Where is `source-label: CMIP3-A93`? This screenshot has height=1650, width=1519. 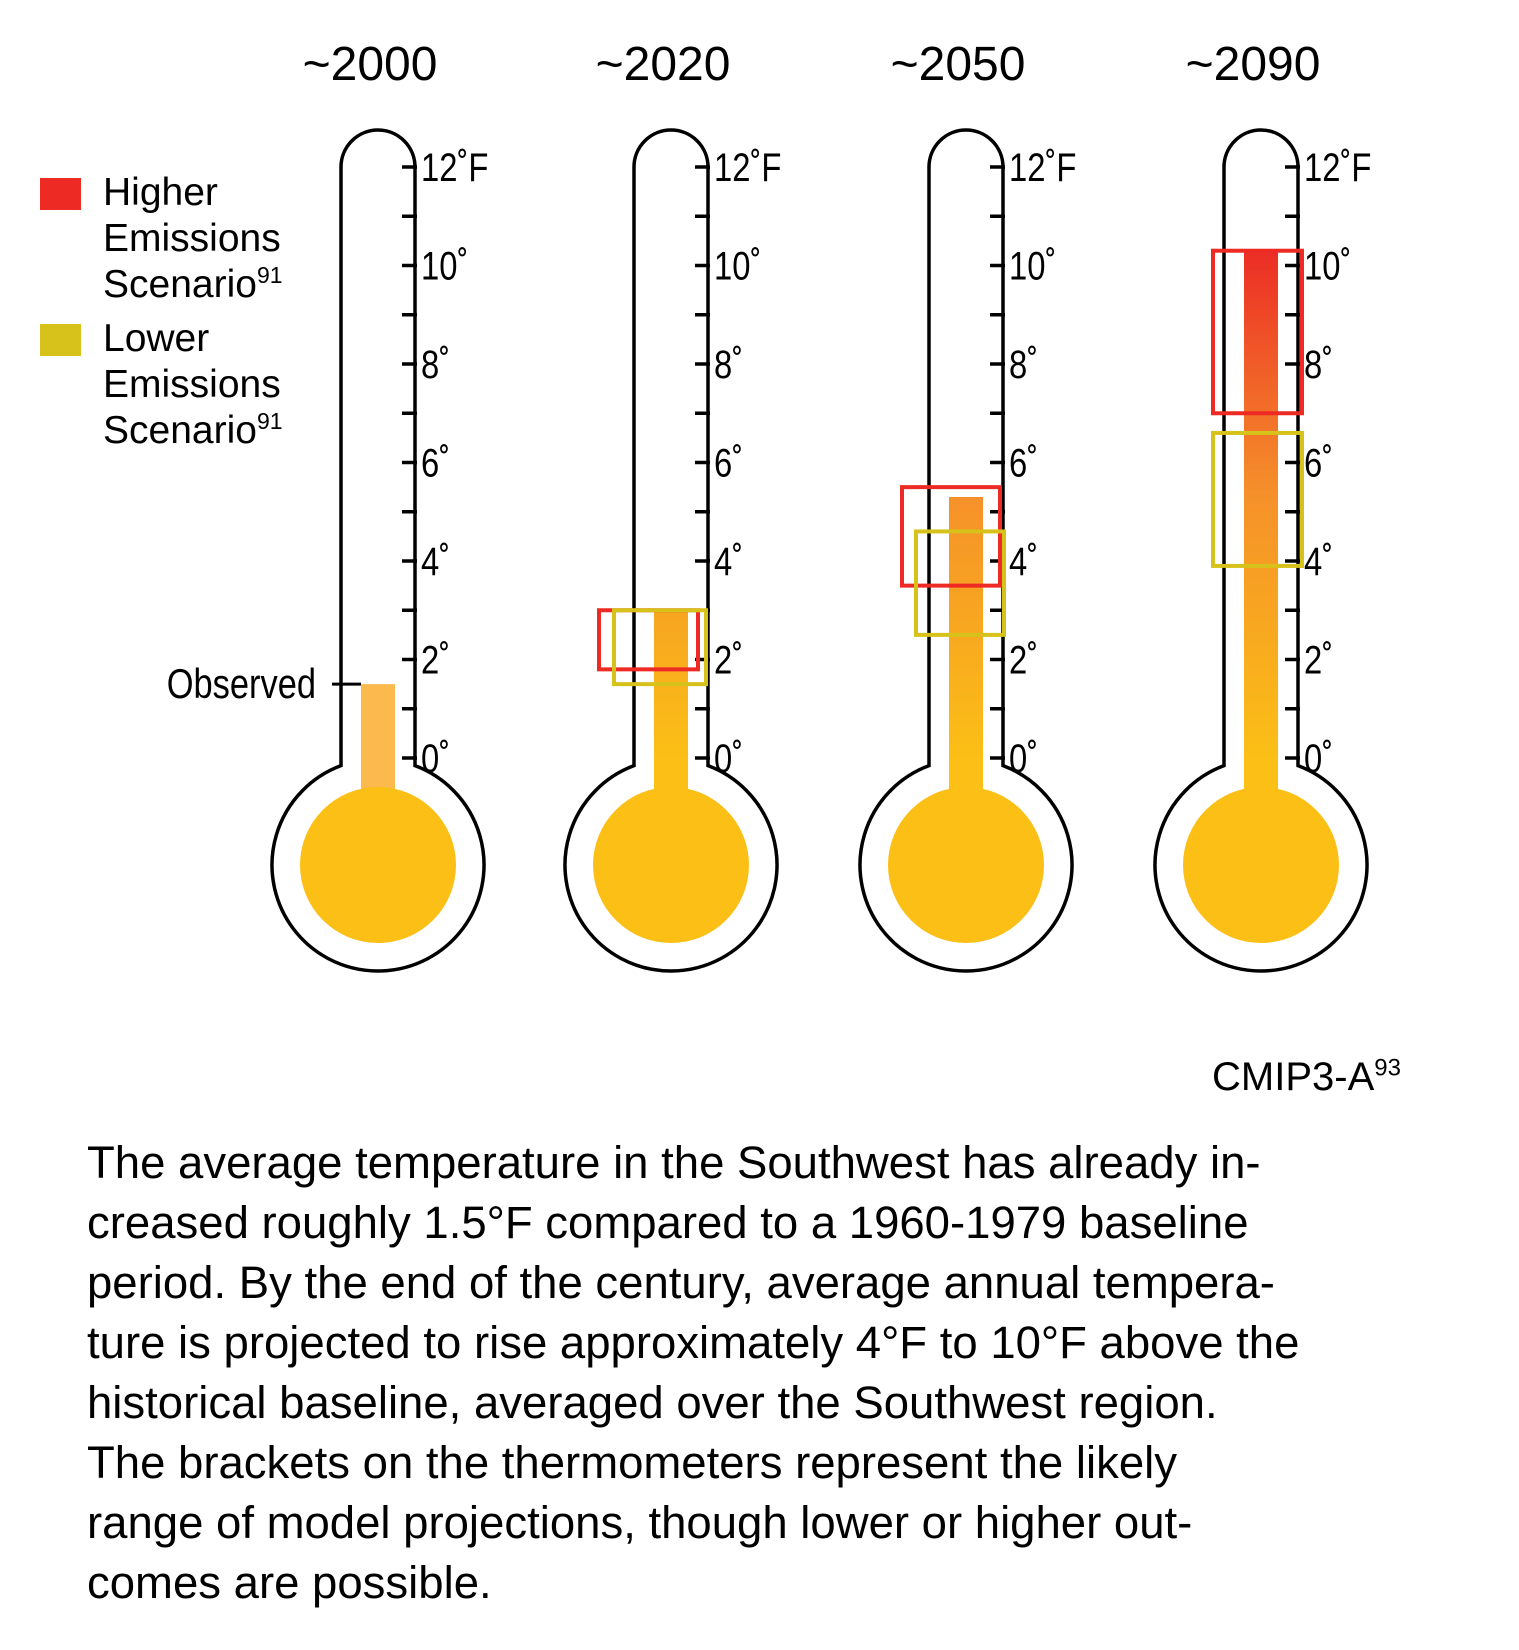
source-label: CMIP3-A93 is located at coordinates (1306, 1076).